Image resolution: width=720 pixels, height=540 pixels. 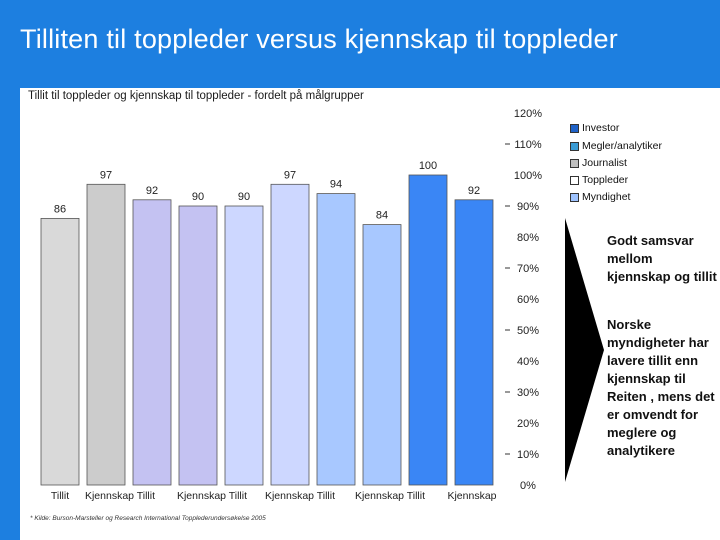 I want to click on legend-item-investor: Investor, so click(x=594, y=128).